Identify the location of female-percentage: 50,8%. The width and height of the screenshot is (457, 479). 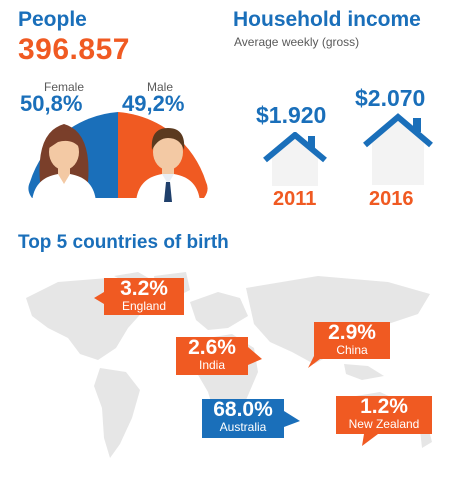
(51, 103).